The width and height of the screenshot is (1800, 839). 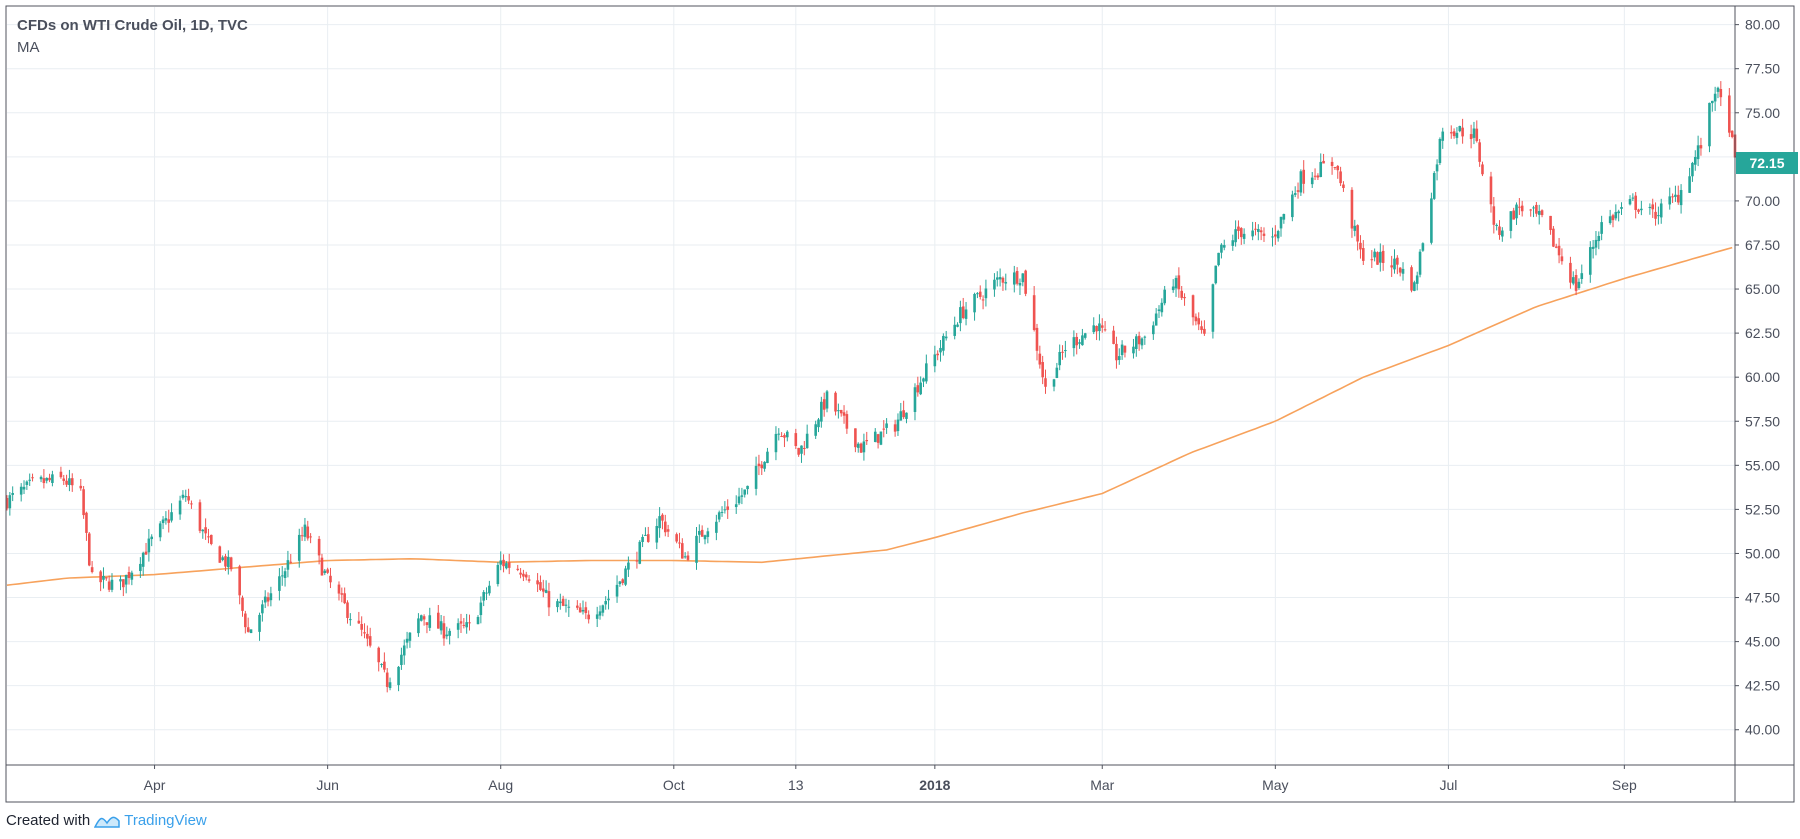 I want to click on y-tick-label: 60.00, so click(x=1762, y=377).